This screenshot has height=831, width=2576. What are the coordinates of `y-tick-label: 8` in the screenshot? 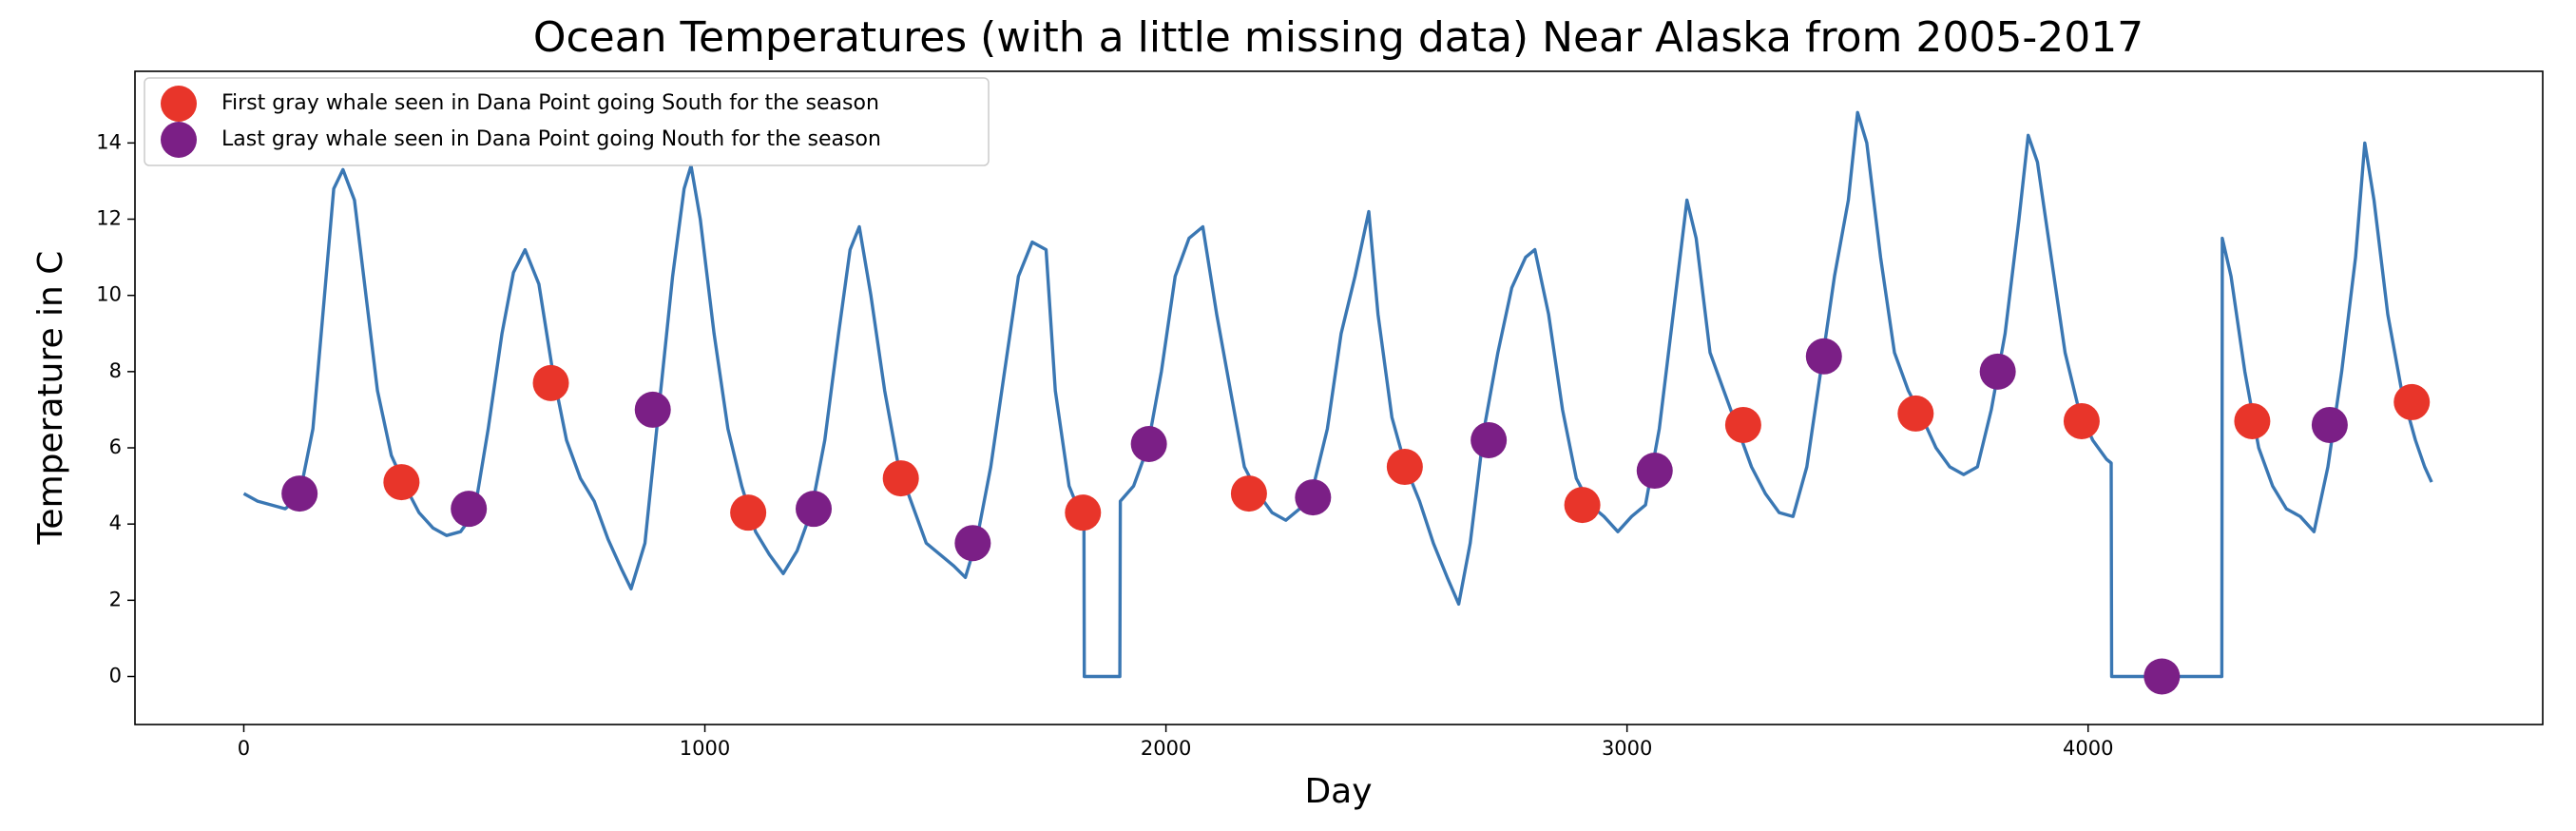 It's located at (115, 370).